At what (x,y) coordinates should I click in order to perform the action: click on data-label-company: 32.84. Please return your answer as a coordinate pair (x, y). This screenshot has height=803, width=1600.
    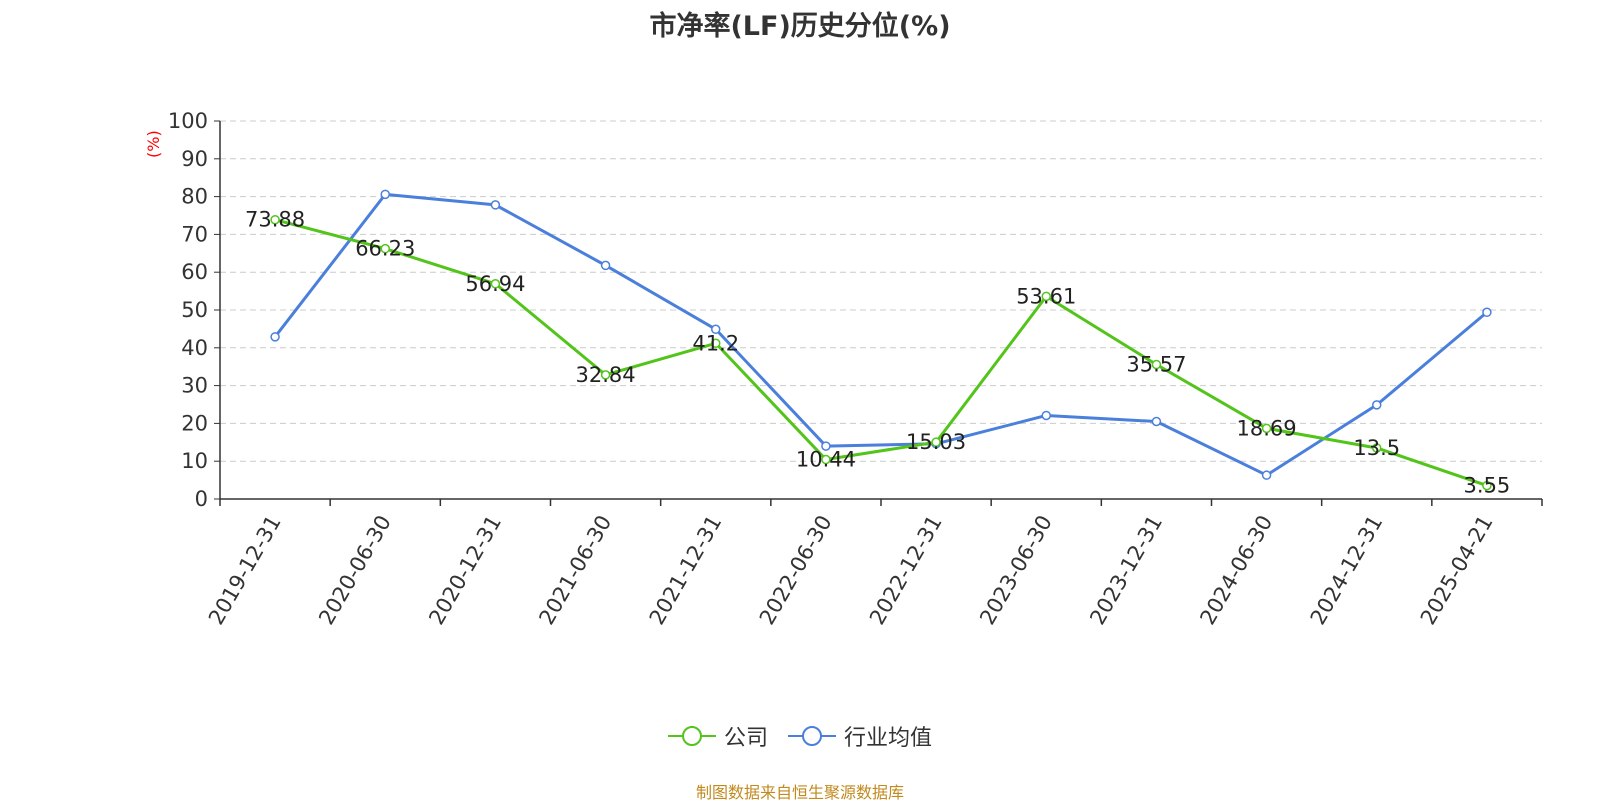
    Looking at the image, I should click on (606, 375).